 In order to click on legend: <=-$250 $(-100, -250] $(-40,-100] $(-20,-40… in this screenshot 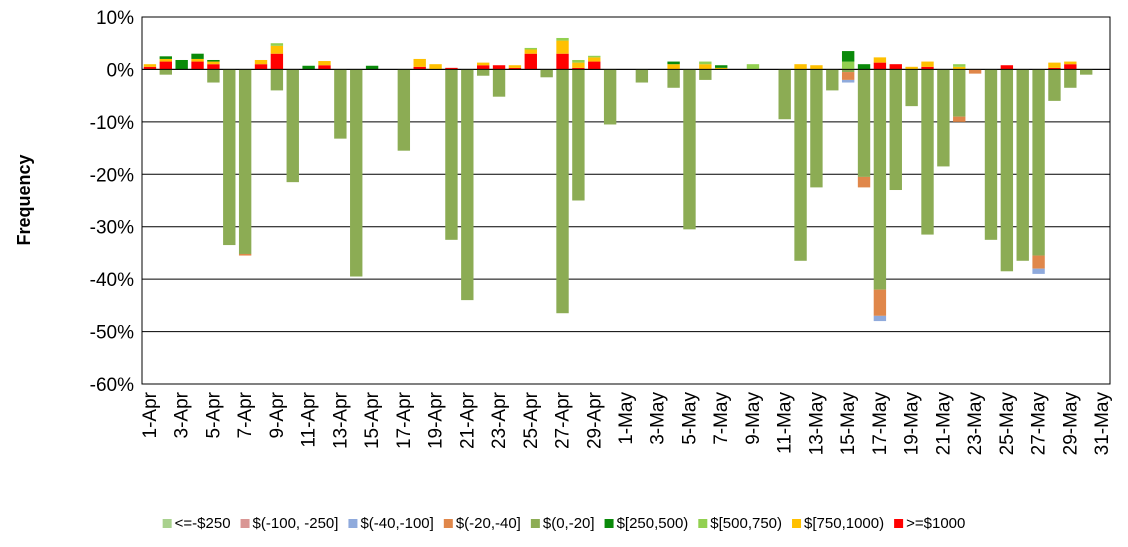, I will do `click(563, 523)`.